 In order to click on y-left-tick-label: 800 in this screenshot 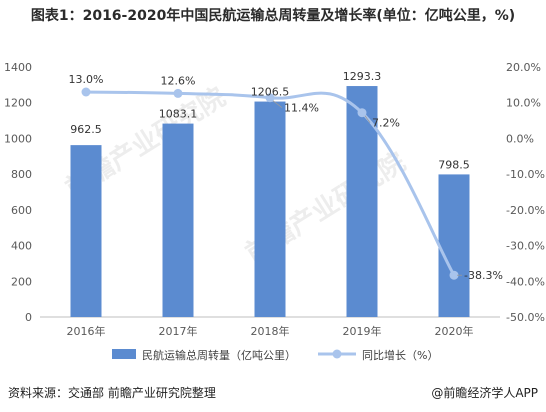, I will do `click(21, 174)`.